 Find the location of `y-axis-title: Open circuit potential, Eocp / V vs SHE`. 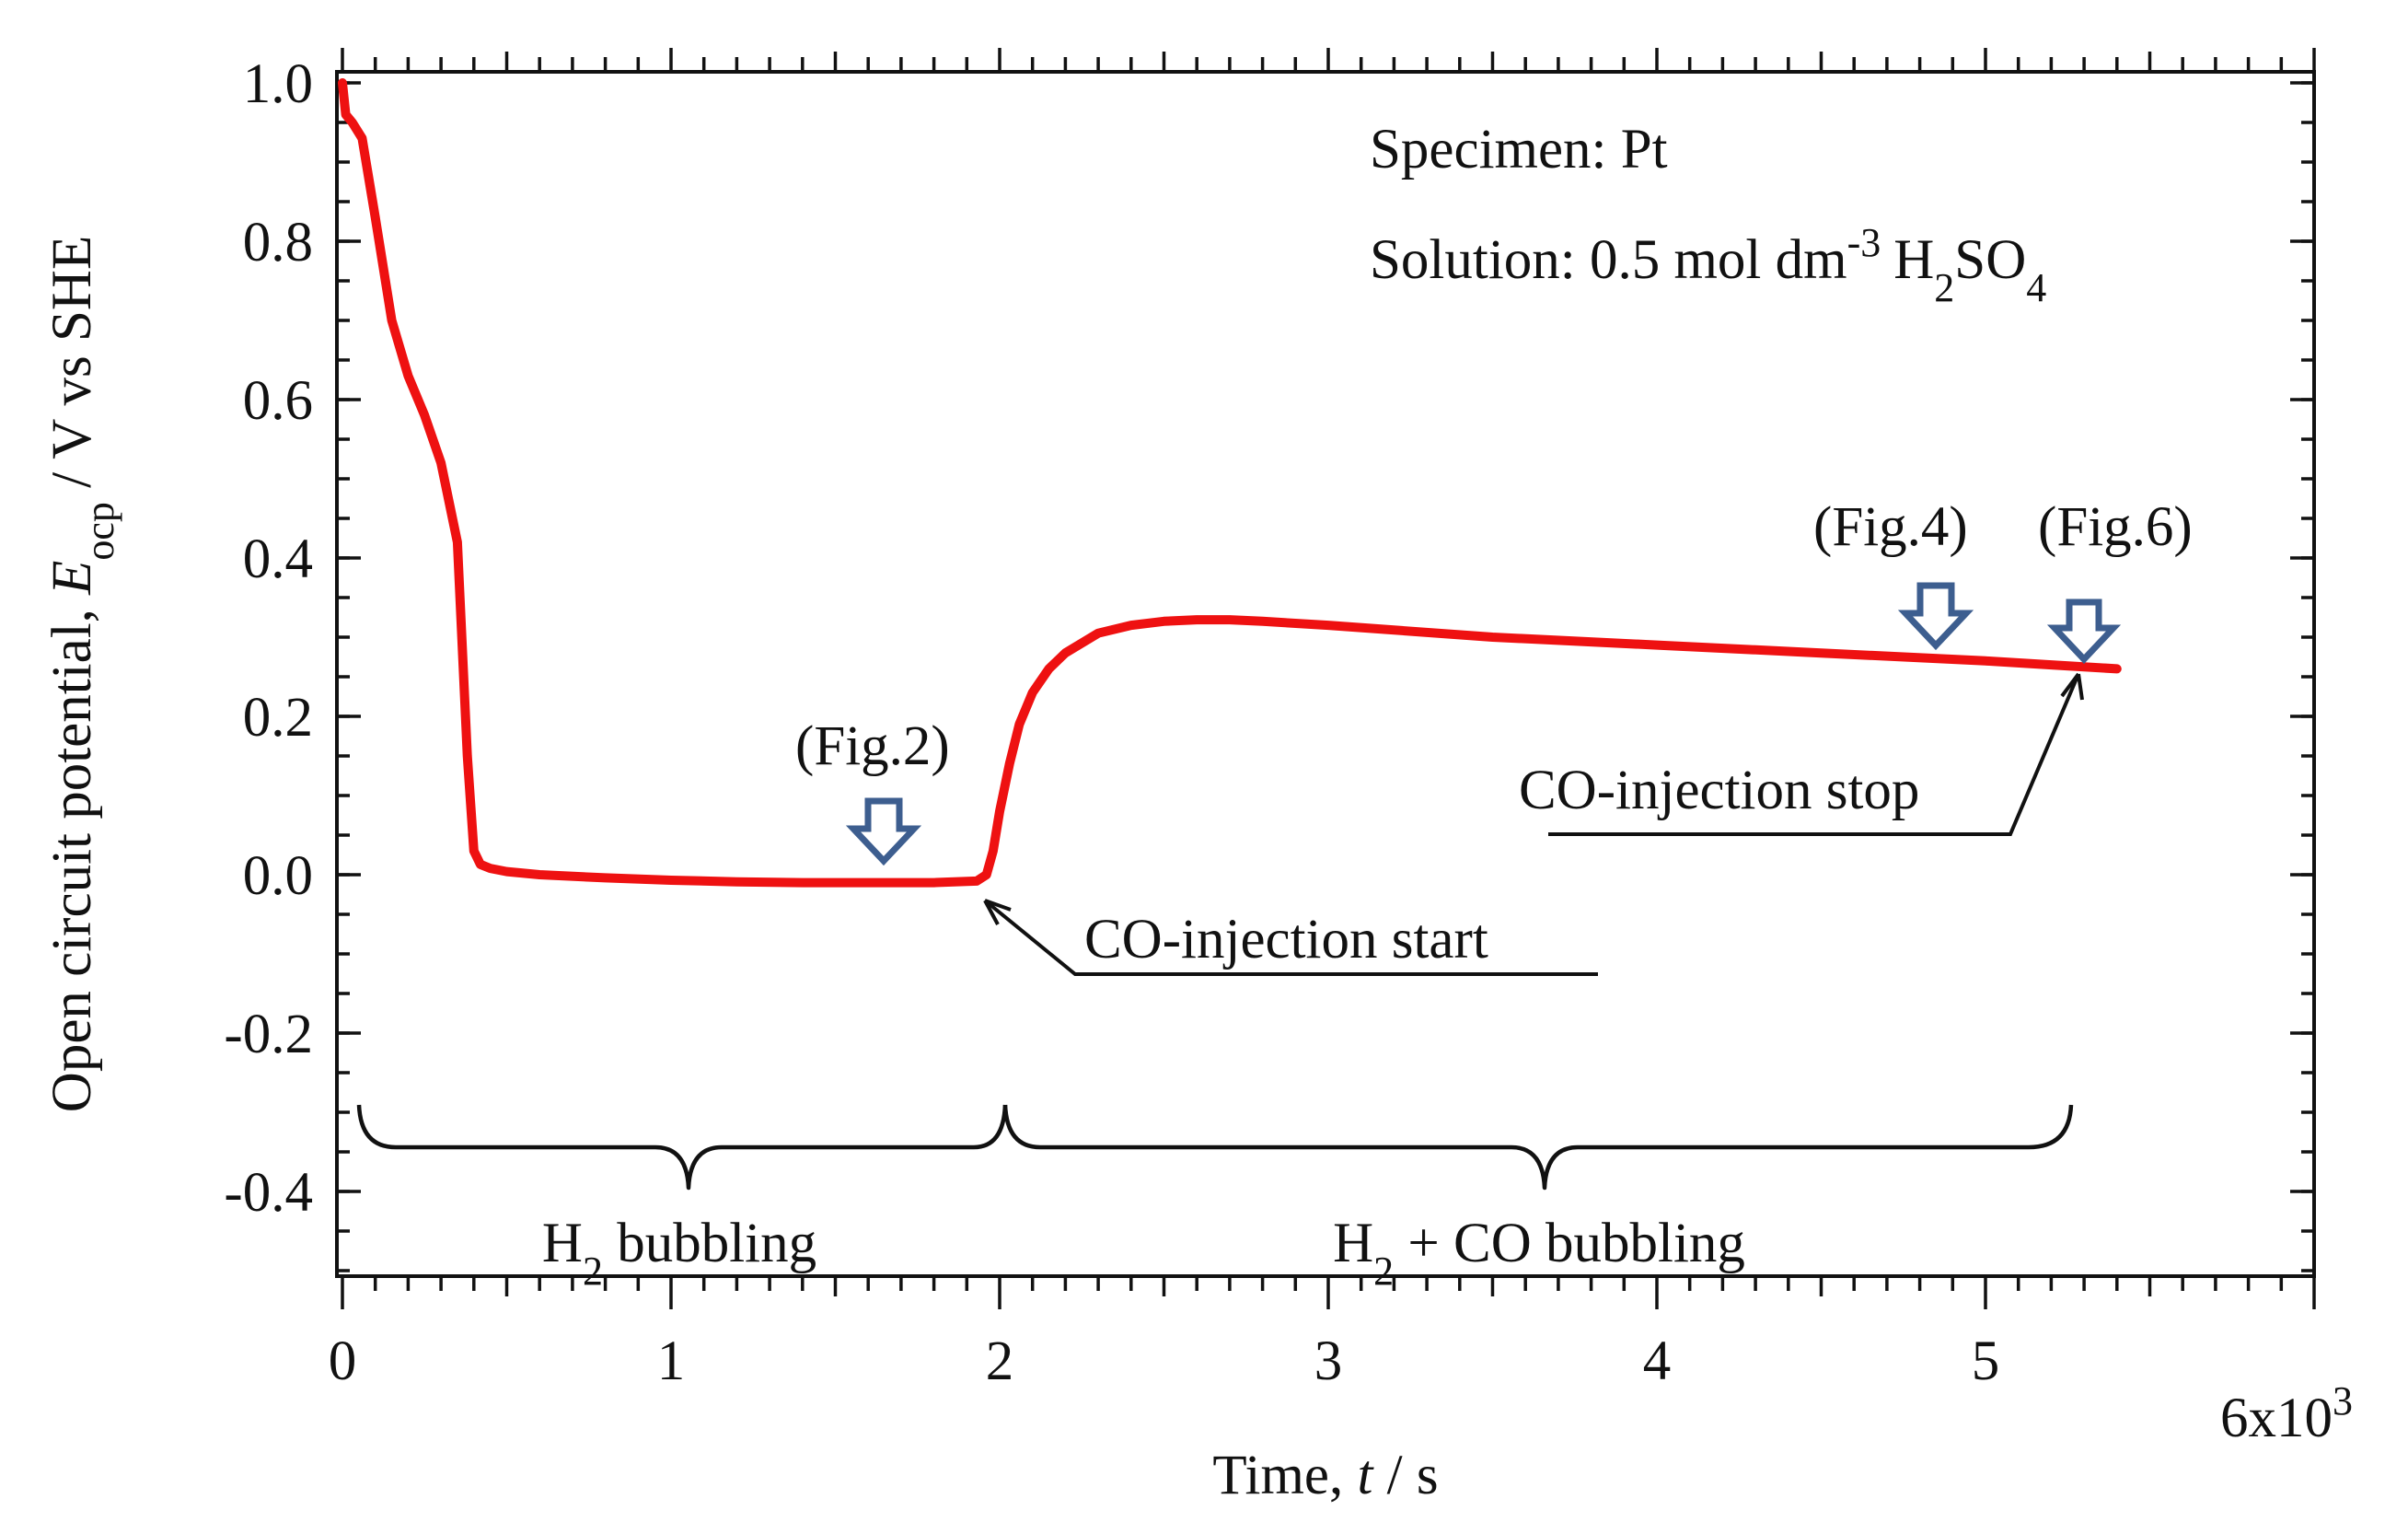

y-axis-title: Open circuit potential, Eocp / V vs SHE is located at coordinates (81, 674).